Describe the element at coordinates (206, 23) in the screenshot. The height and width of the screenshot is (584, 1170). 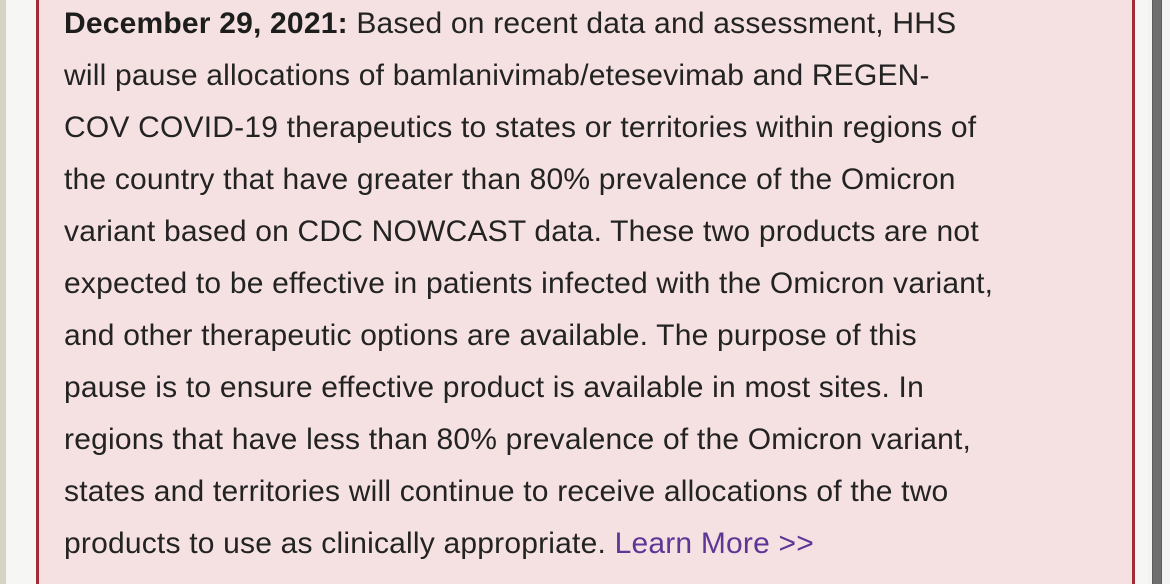
I see `notice-date-label: December 29, 2021:` at that location.